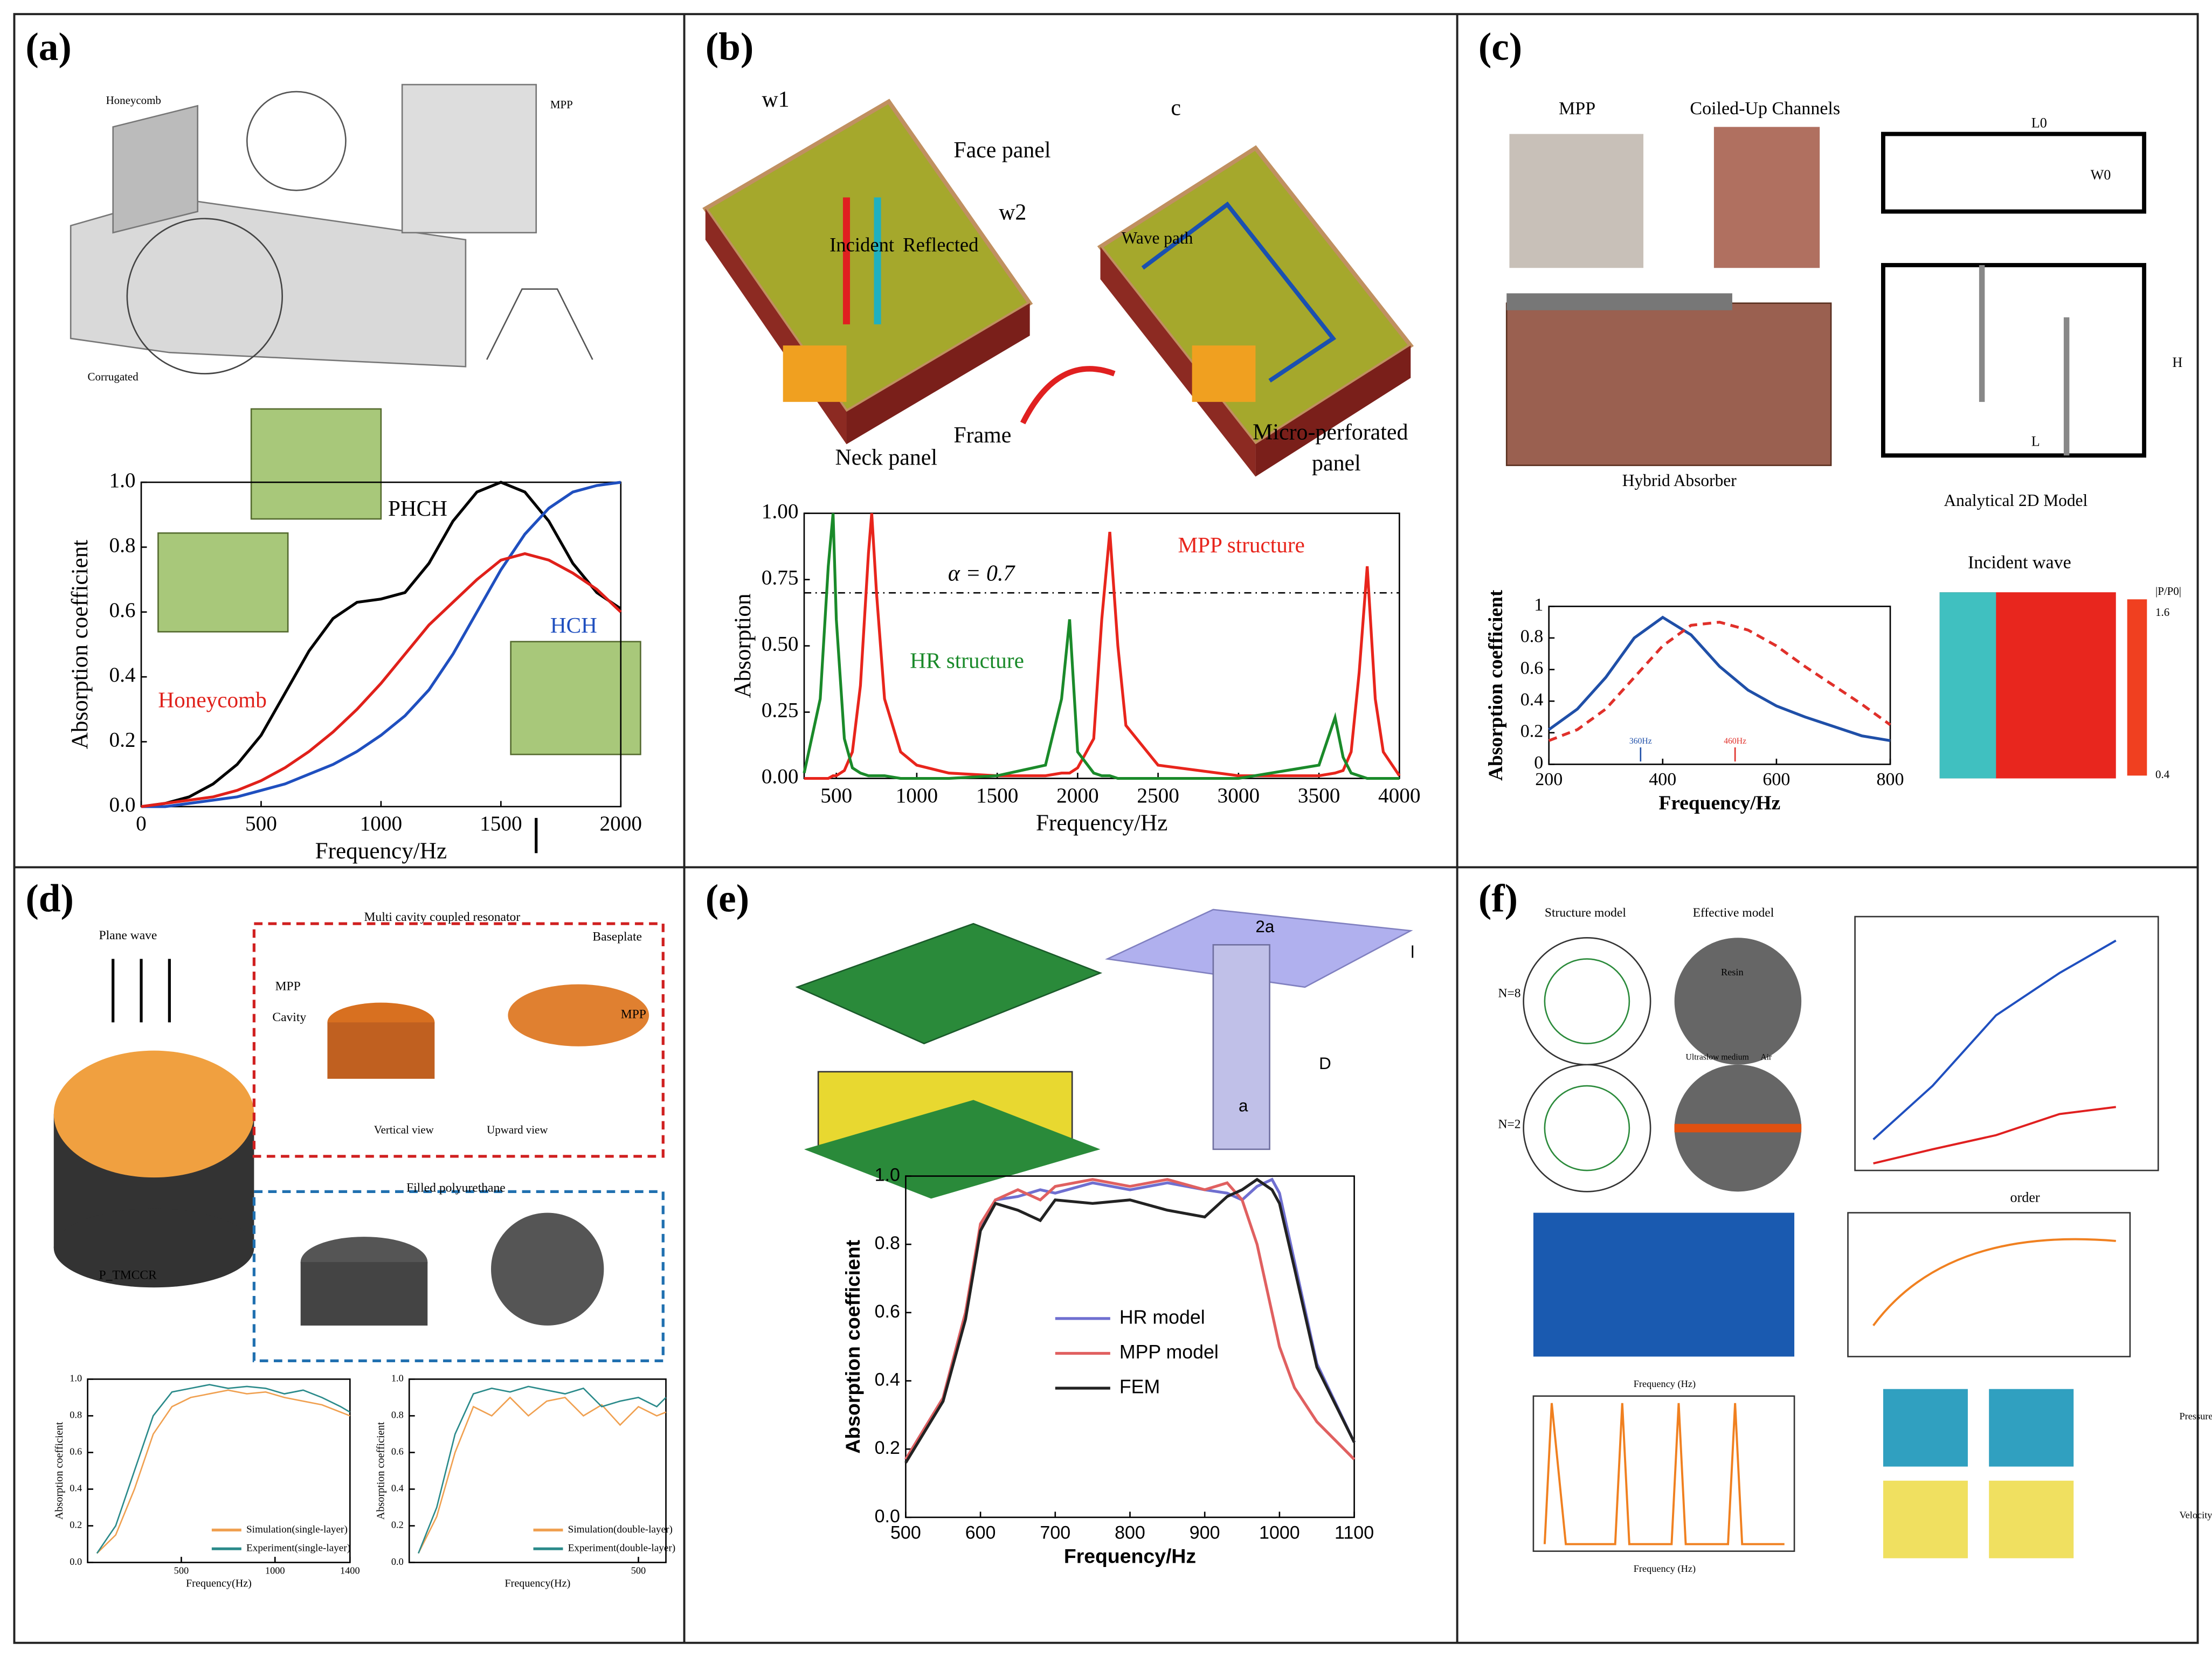 The height and width of the screenshot is (1664, 2212). Describe the element at coordinates (730, 47) in the screenshot. I see `panel-label: (b)` at that location.